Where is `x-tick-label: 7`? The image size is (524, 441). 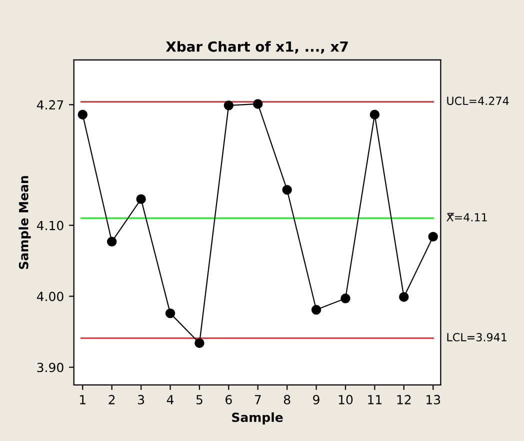 x-tick-label: 7 is located at coordinates (257, 399).